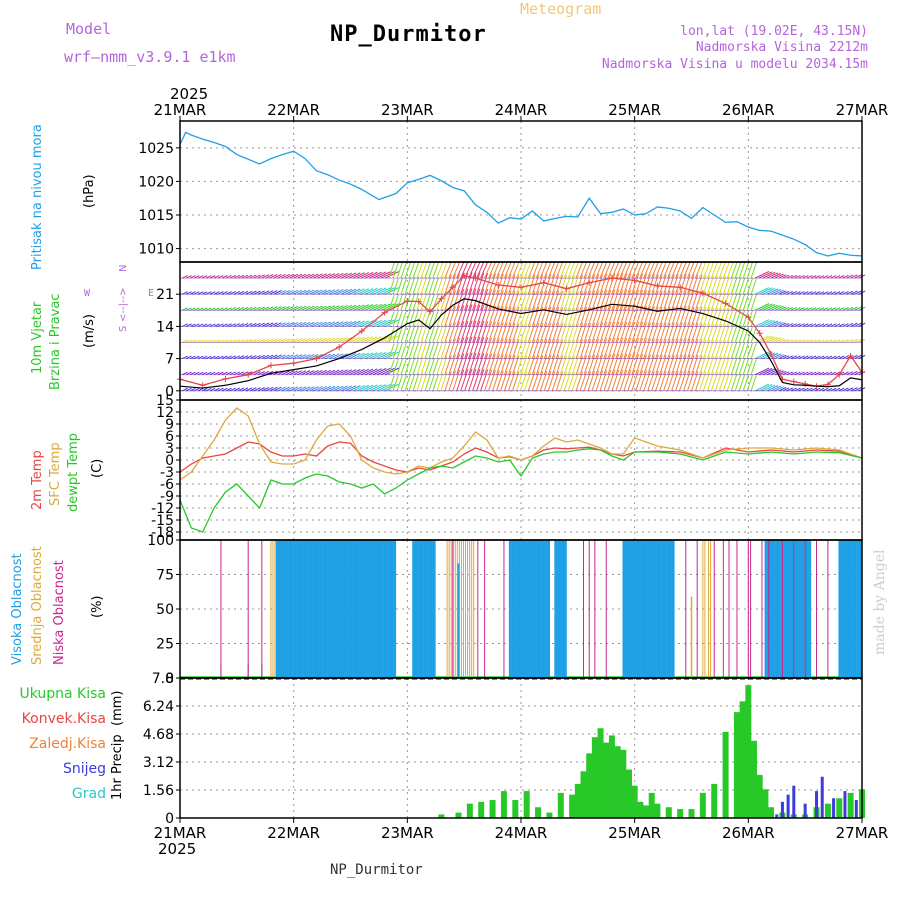 The height and width of the screenshot is (900, 900). What do you see at coordinates (748, 833) in the screenshot?
I see `xtick-bottom-label-5: 26MAR` at bounding box center [748, 833].